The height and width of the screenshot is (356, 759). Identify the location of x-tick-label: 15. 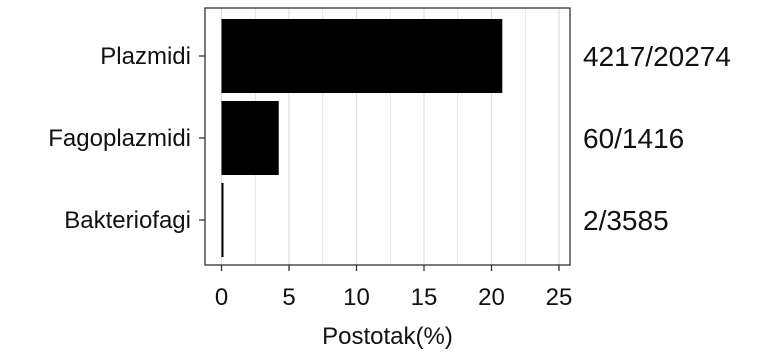
(424, 297).